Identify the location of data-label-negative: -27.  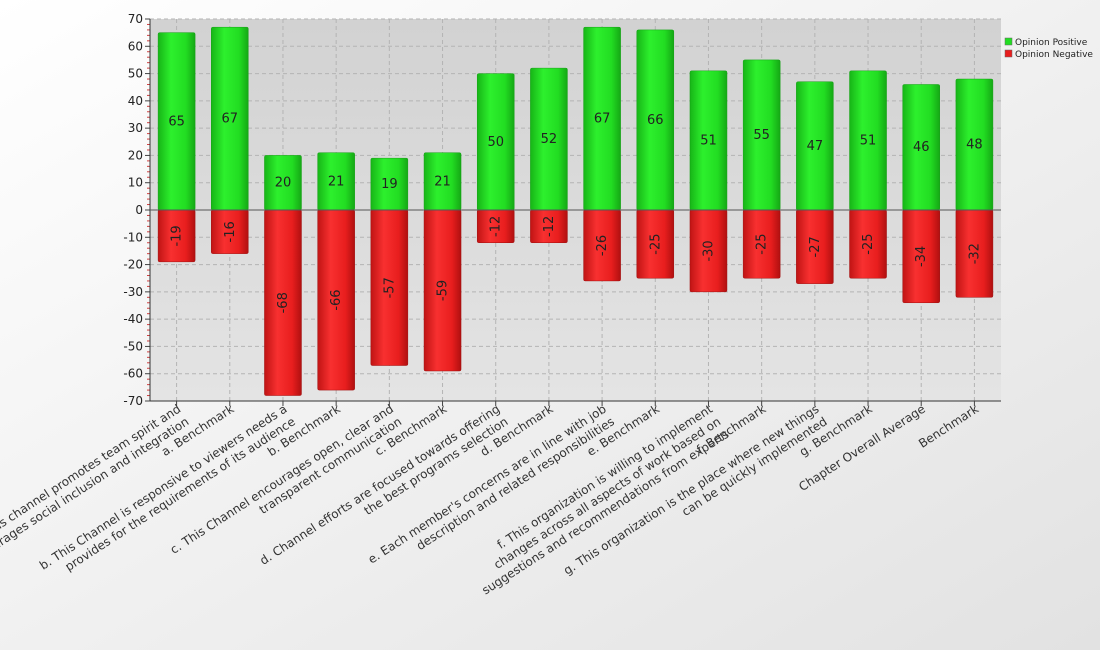
(815, 246).